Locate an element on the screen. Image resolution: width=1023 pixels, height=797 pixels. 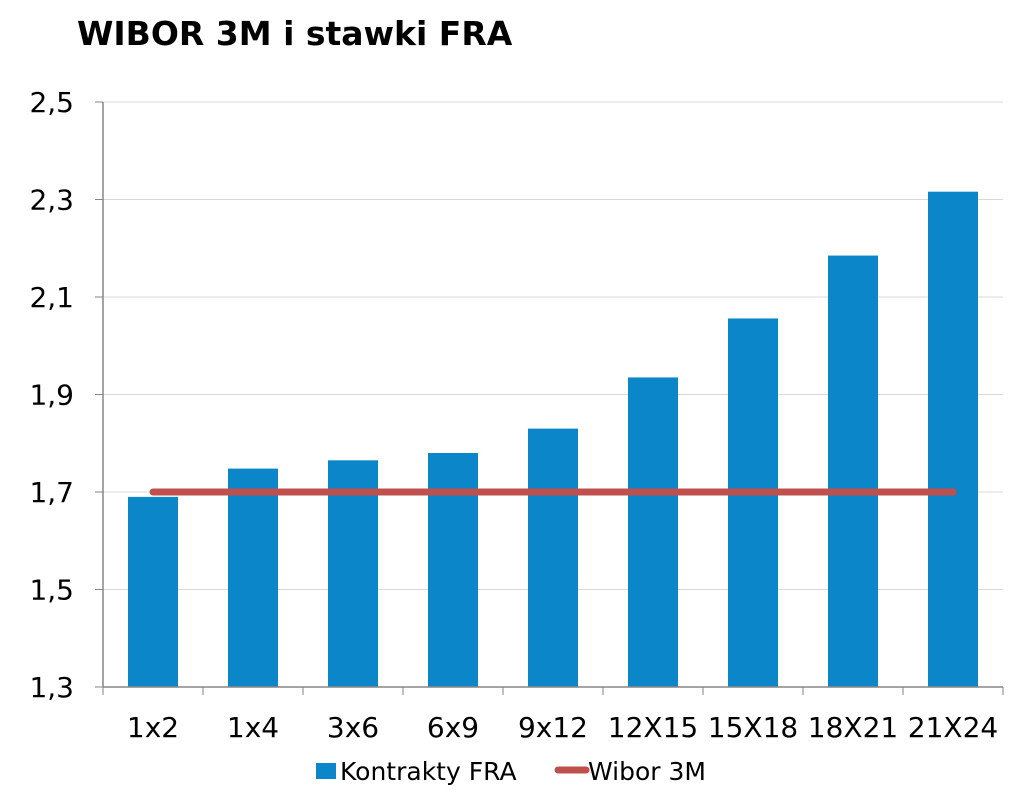
bar-1x4 is located at coordinates (253, 577).